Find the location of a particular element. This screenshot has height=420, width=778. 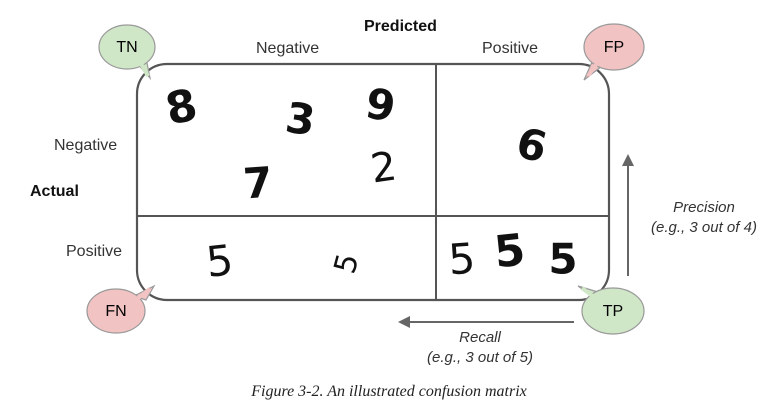

fp-bubble: FP is located at coordinates (614, 52).